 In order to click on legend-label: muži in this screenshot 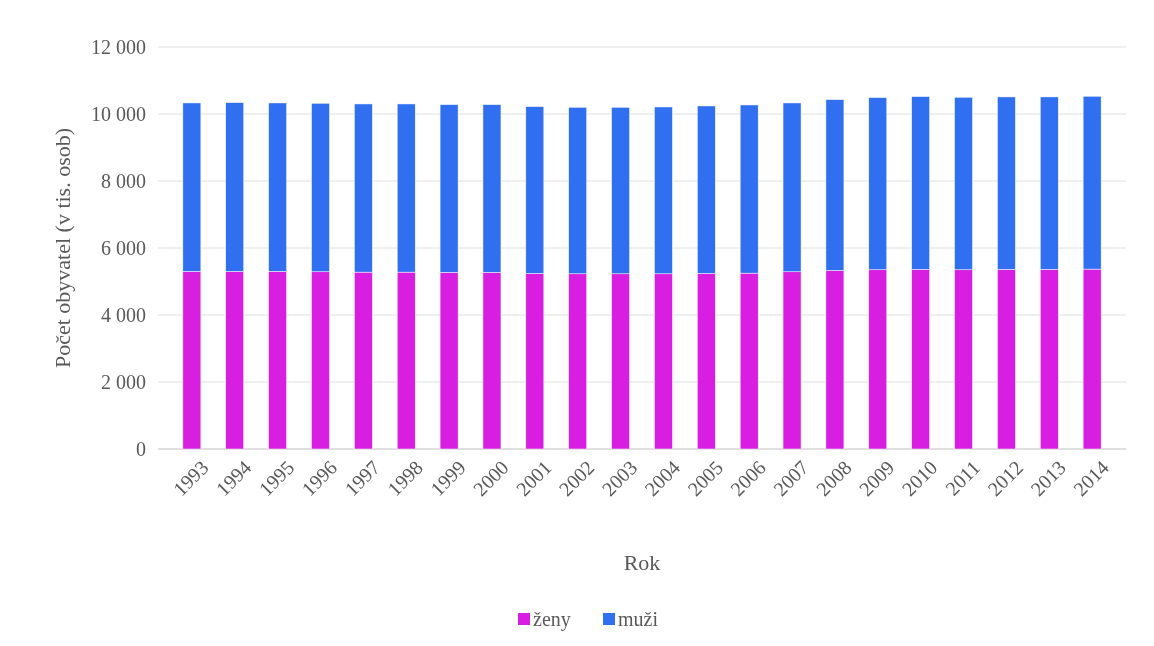, I will do `click(638, 619)`.